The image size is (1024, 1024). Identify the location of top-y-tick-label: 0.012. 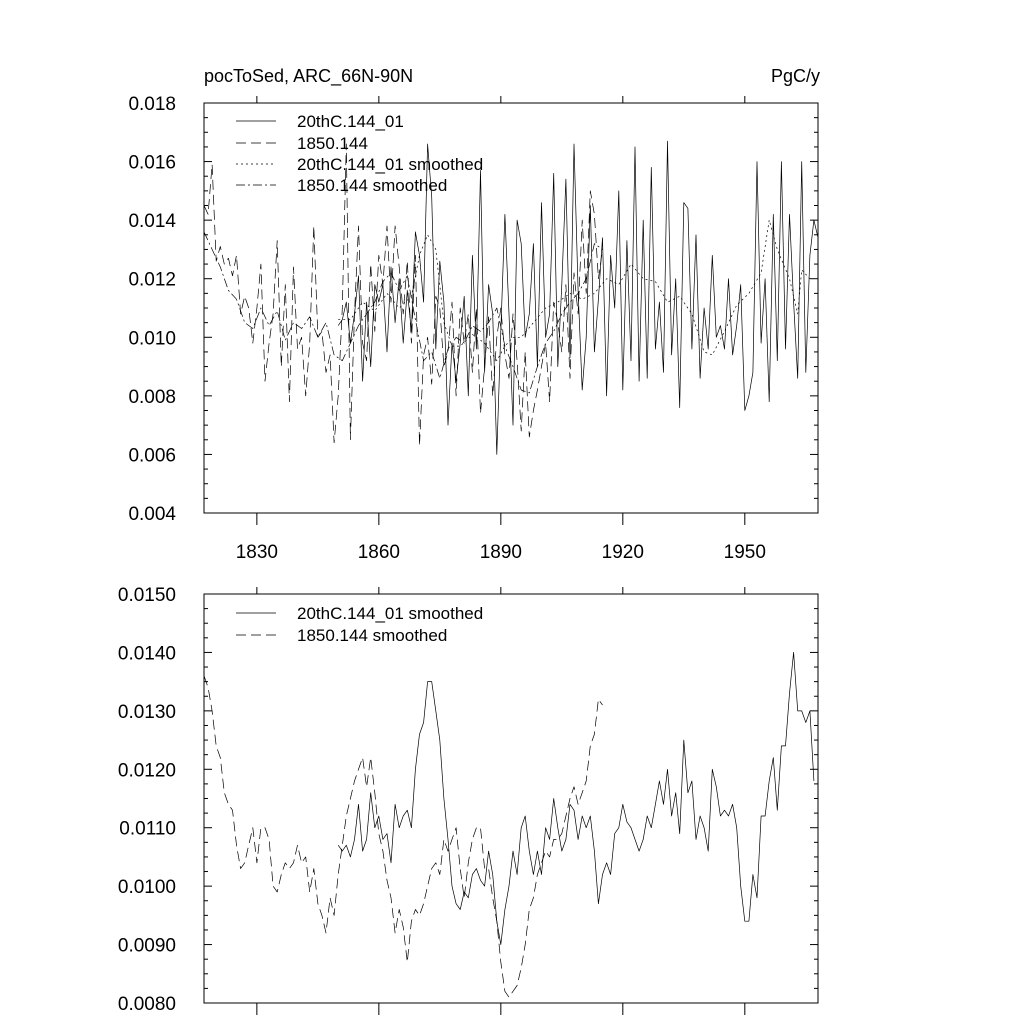
(152, 280).